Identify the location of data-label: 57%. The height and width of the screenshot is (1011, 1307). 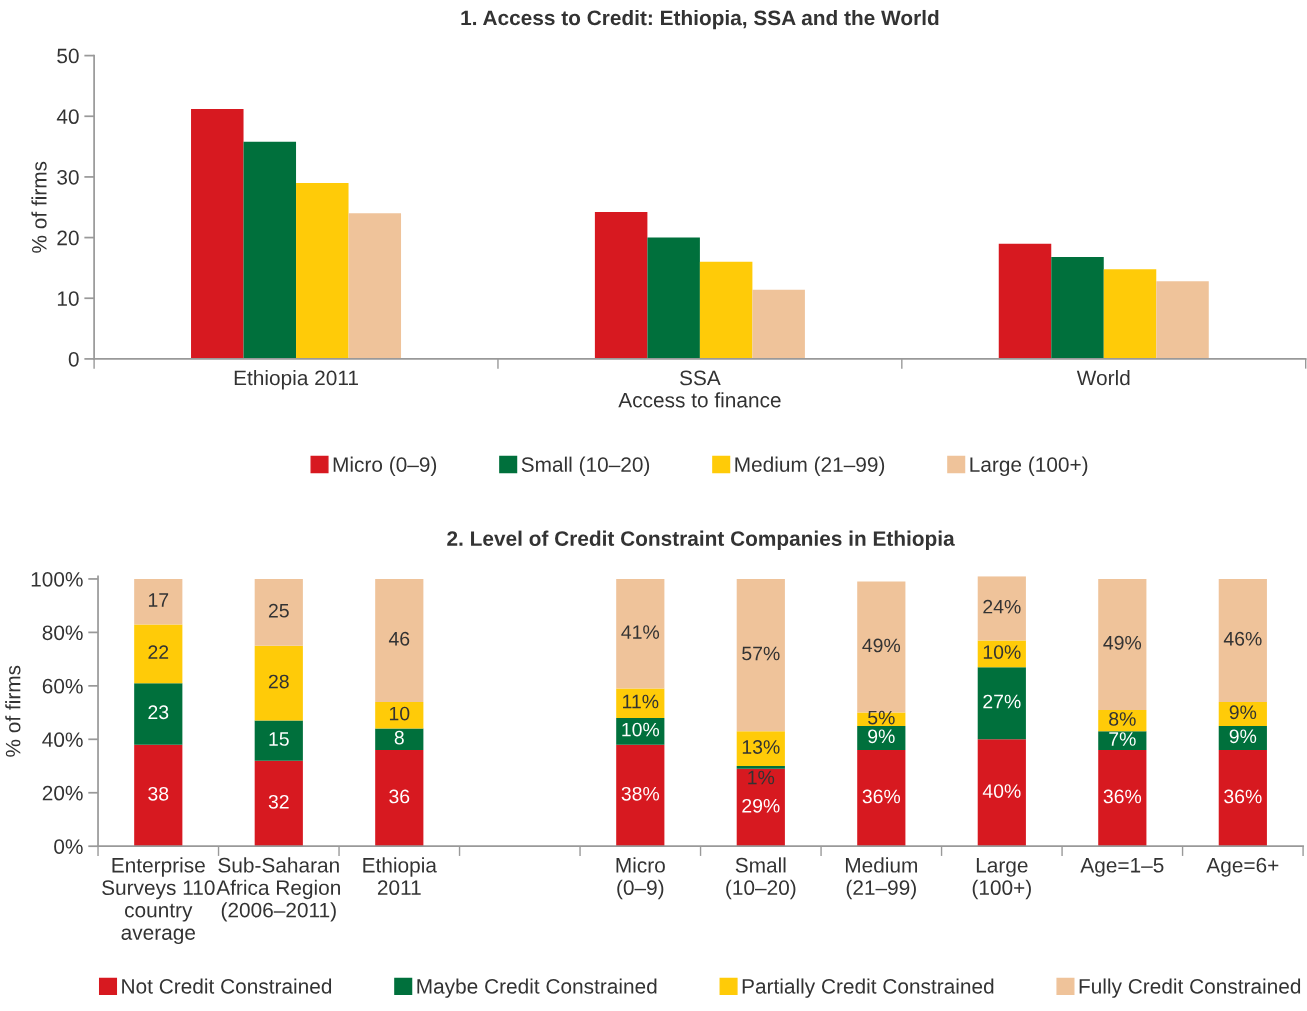
(761, 653).